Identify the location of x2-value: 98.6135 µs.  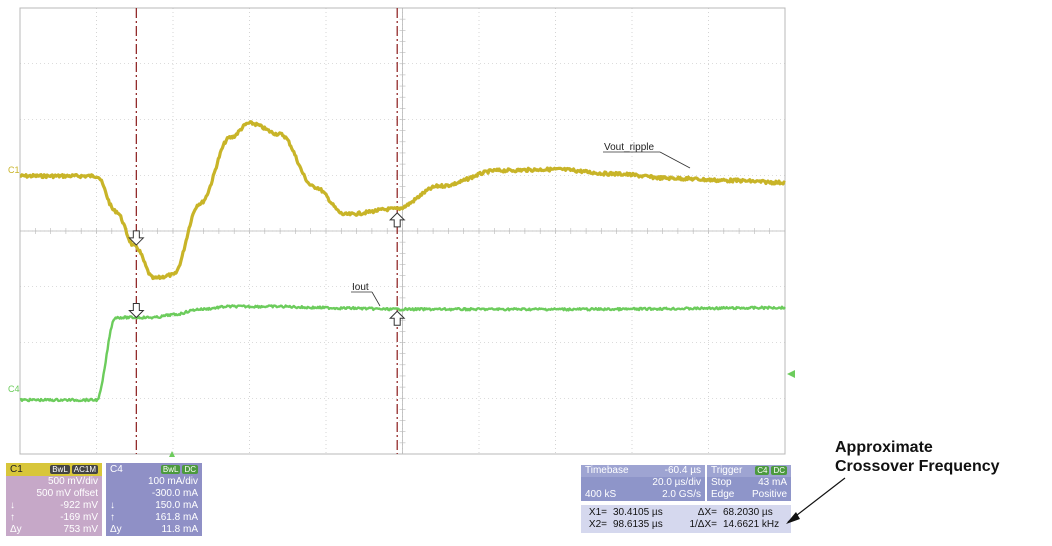
(638, 524).